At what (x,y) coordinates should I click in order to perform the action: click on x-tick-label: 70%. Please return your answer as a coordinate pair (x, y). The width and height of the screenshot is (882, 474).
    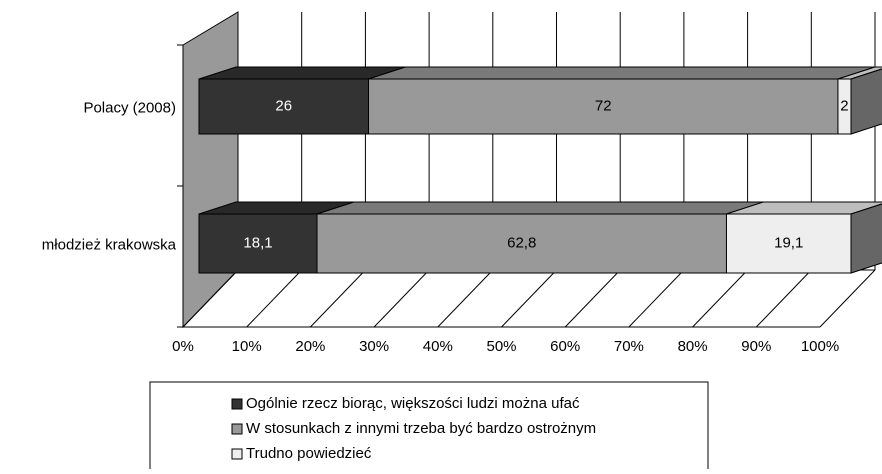
    Looking at the image, I should click on (629, 346).